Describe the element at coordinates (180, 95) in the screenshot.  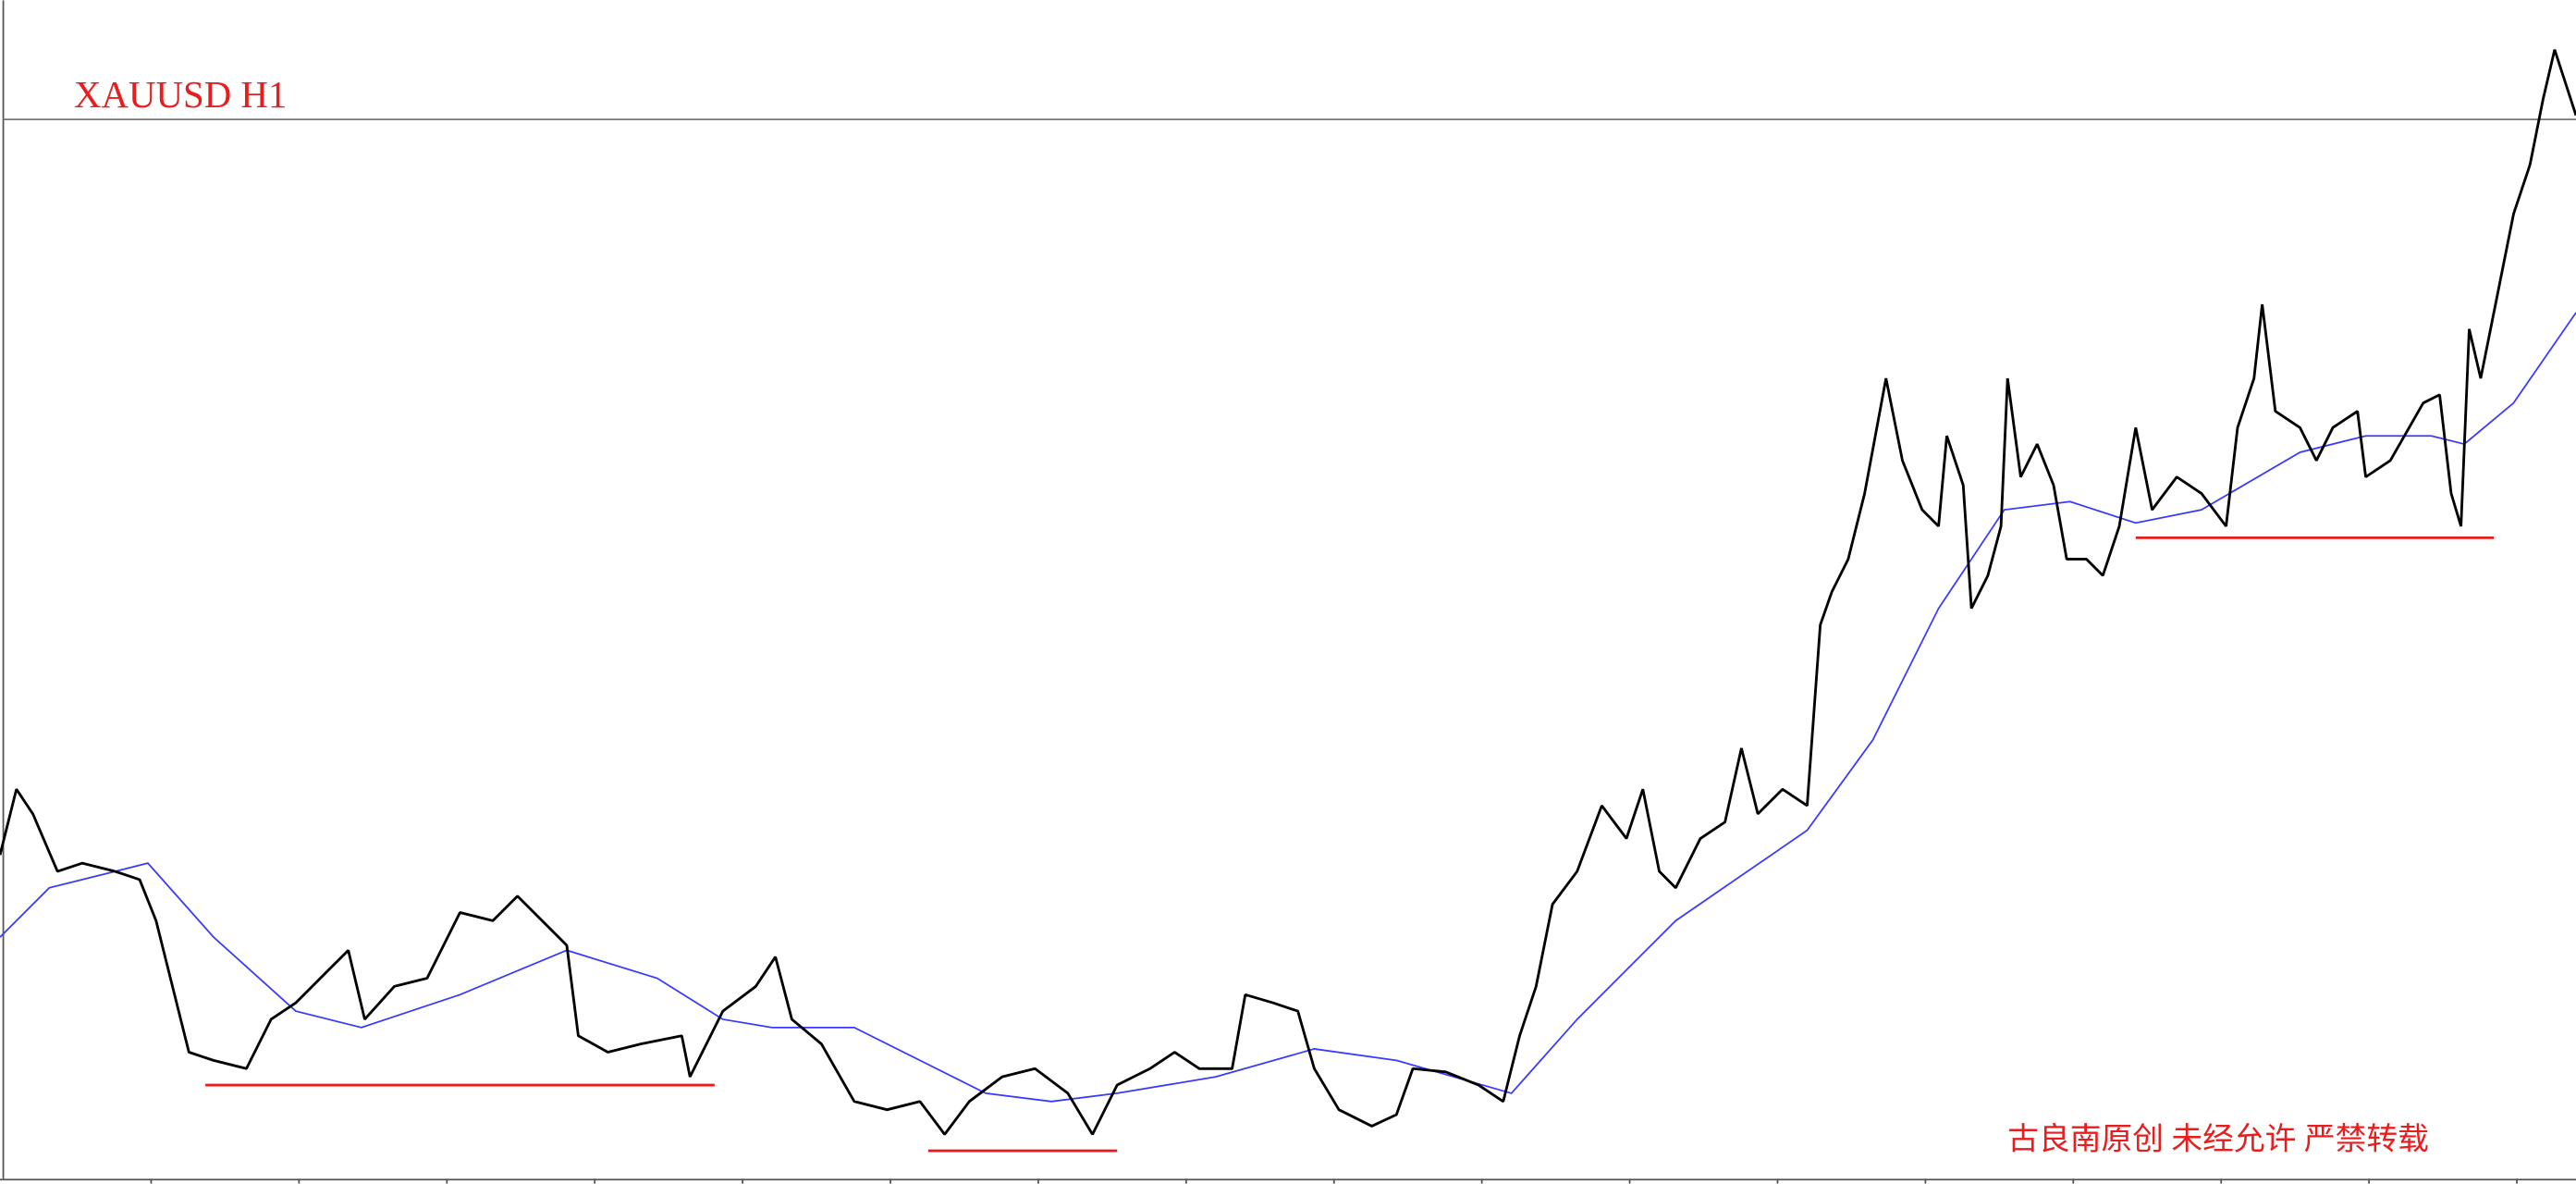
I see `symbol-title: XAUUSD H1` at that location.